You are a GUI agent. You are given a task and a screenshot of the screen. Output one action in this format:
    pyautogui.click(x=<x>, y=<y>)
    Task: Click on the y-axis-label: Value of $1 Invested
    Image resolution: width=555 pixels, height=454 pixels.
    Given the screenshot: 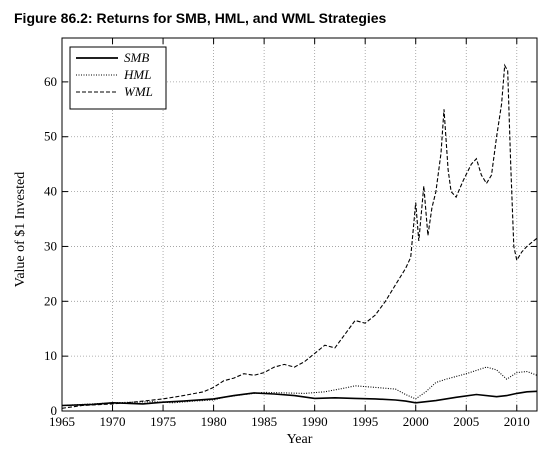 What is the action you would take?
    pyautogui.click(x=20, y=229)
    